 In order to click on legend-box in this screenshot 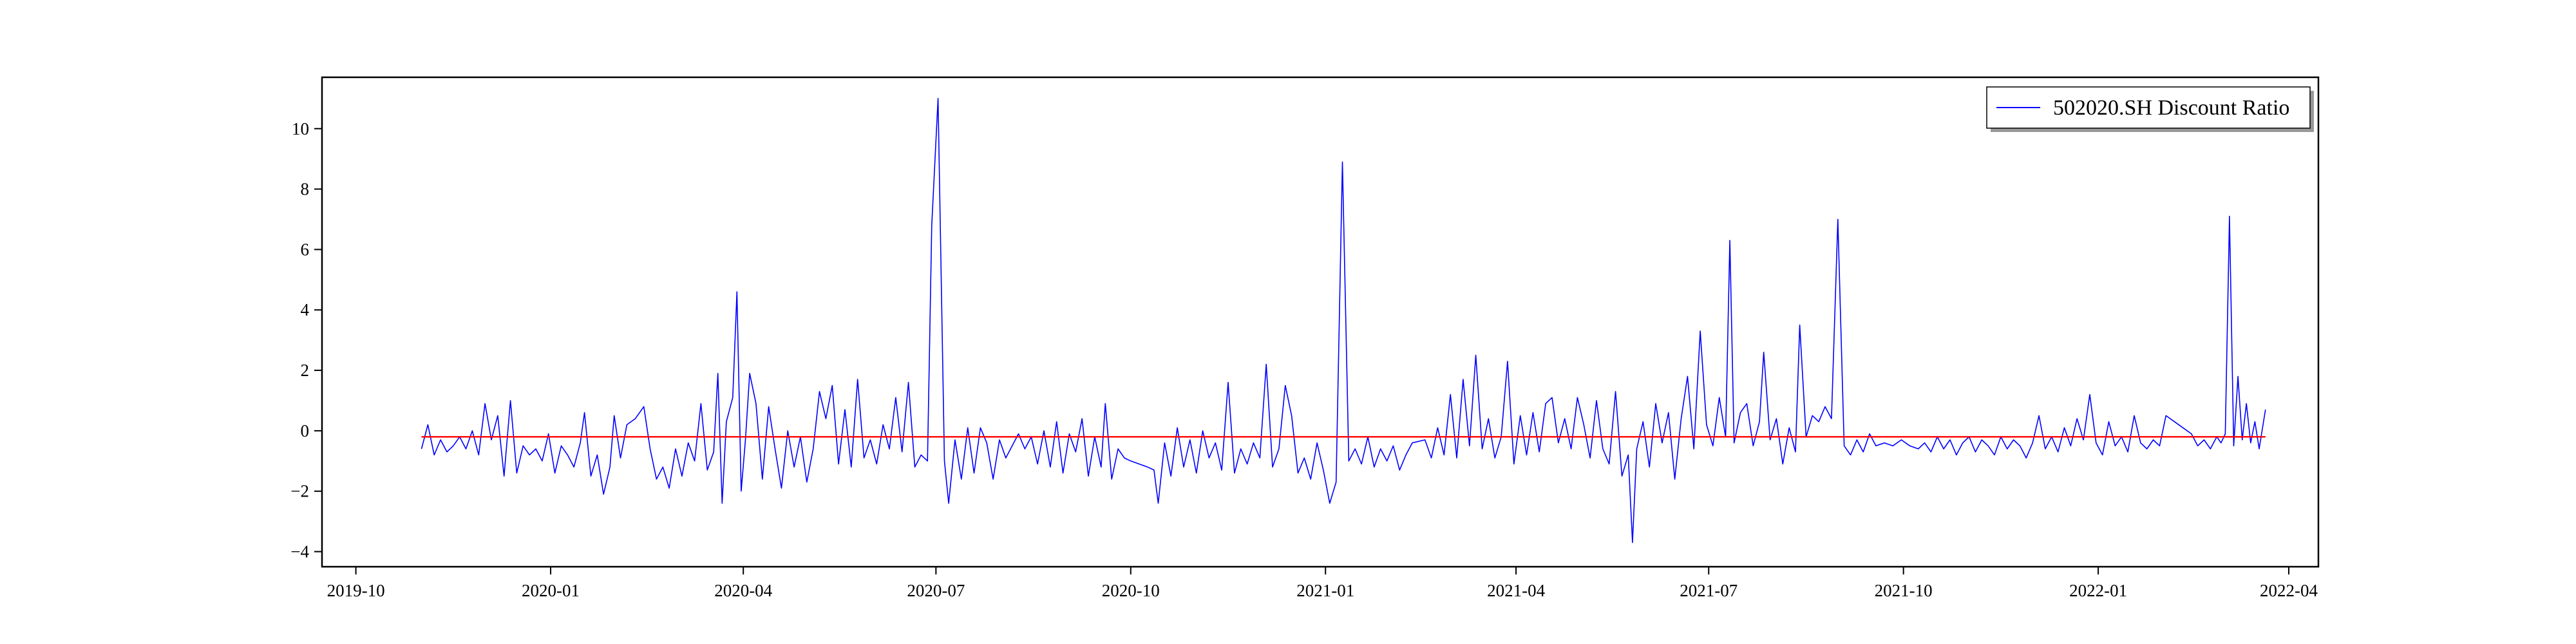, I will do `click(2148, 108)`.